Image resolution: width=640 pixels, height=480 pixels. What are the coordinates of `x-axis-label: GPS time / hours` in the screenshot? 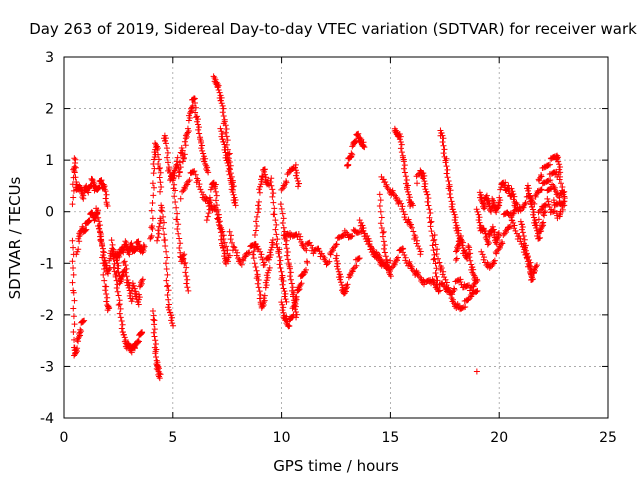 It's located at (336, 466).